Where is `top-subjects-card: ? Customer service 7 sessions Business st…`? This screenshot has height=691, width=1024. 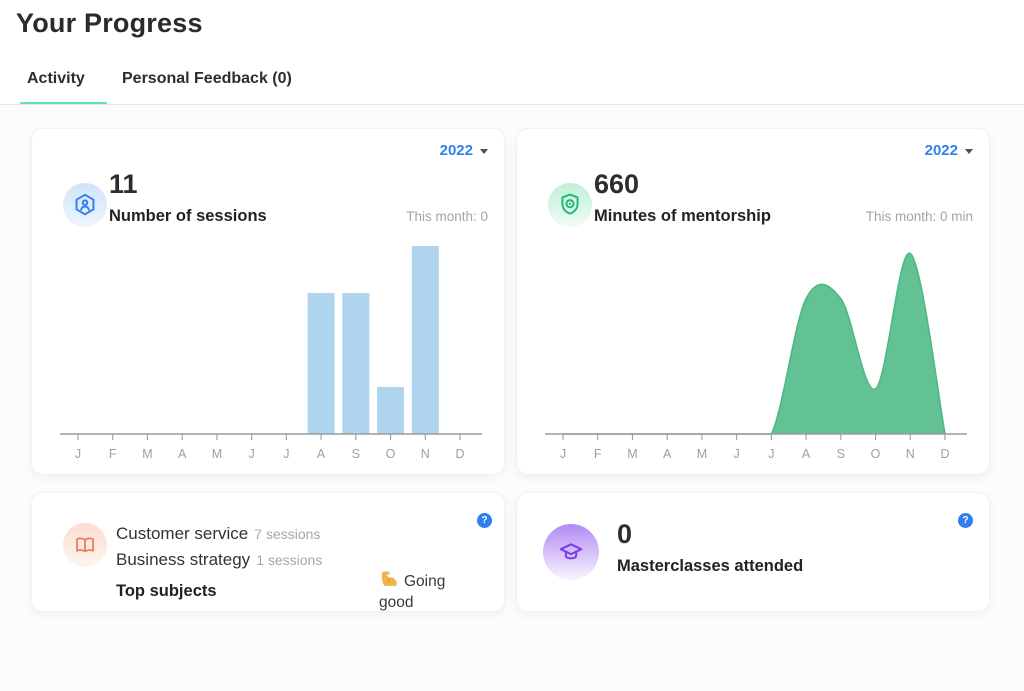 top-subjects-card: ? Customer service 7 sessions Business st… is located at coordinates (268, 552).